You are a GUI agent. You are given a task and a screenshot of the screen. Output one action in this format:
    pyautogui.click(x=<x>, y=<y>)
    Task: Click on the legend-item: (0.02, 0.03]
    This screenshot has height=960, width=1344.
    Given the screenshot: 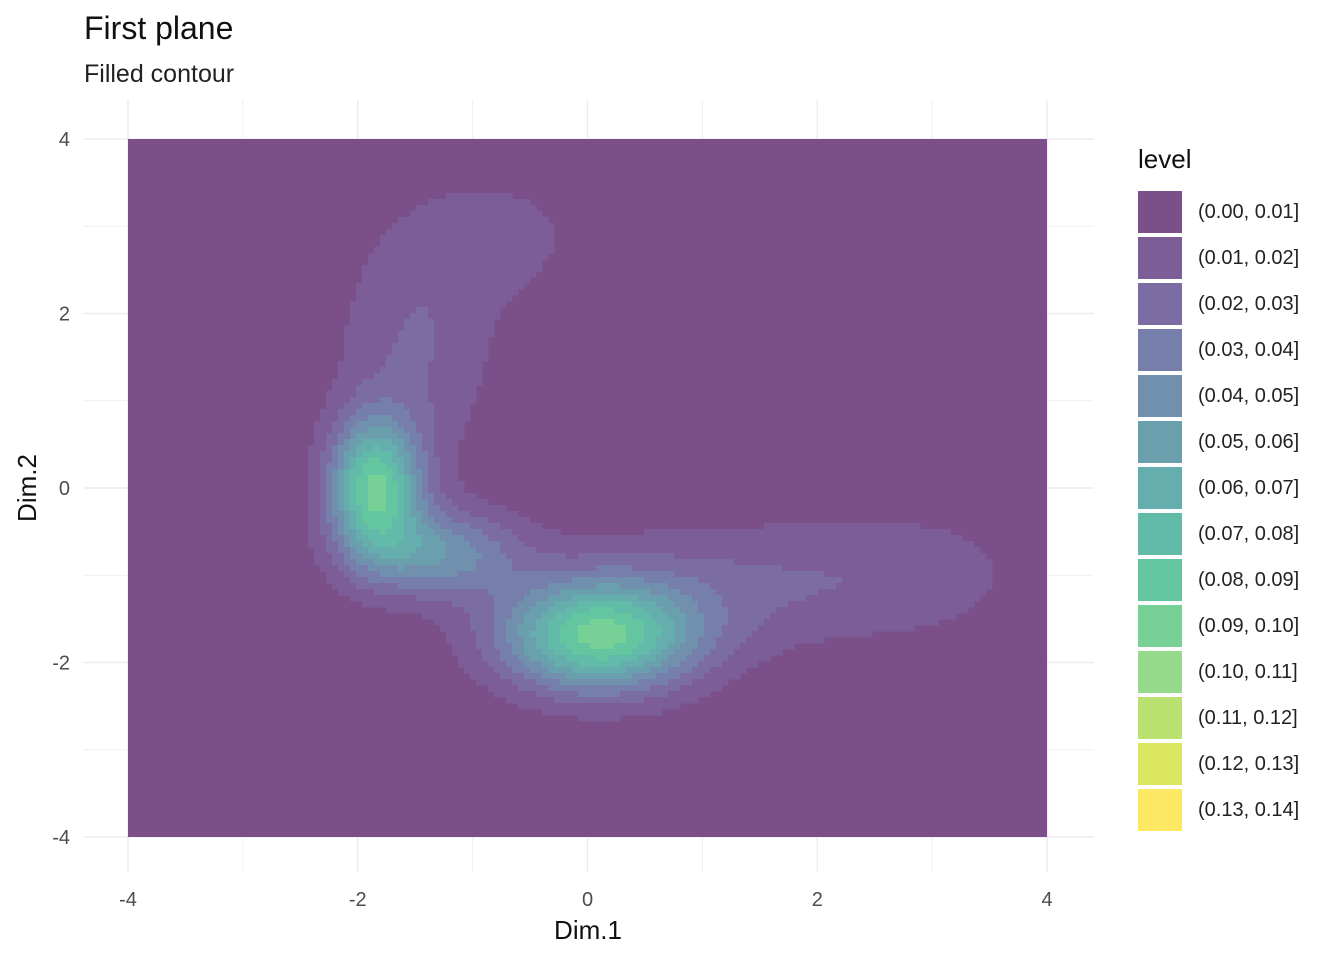 What is the action you would take?
    pyautogui.click(x=1218, y=304)
    